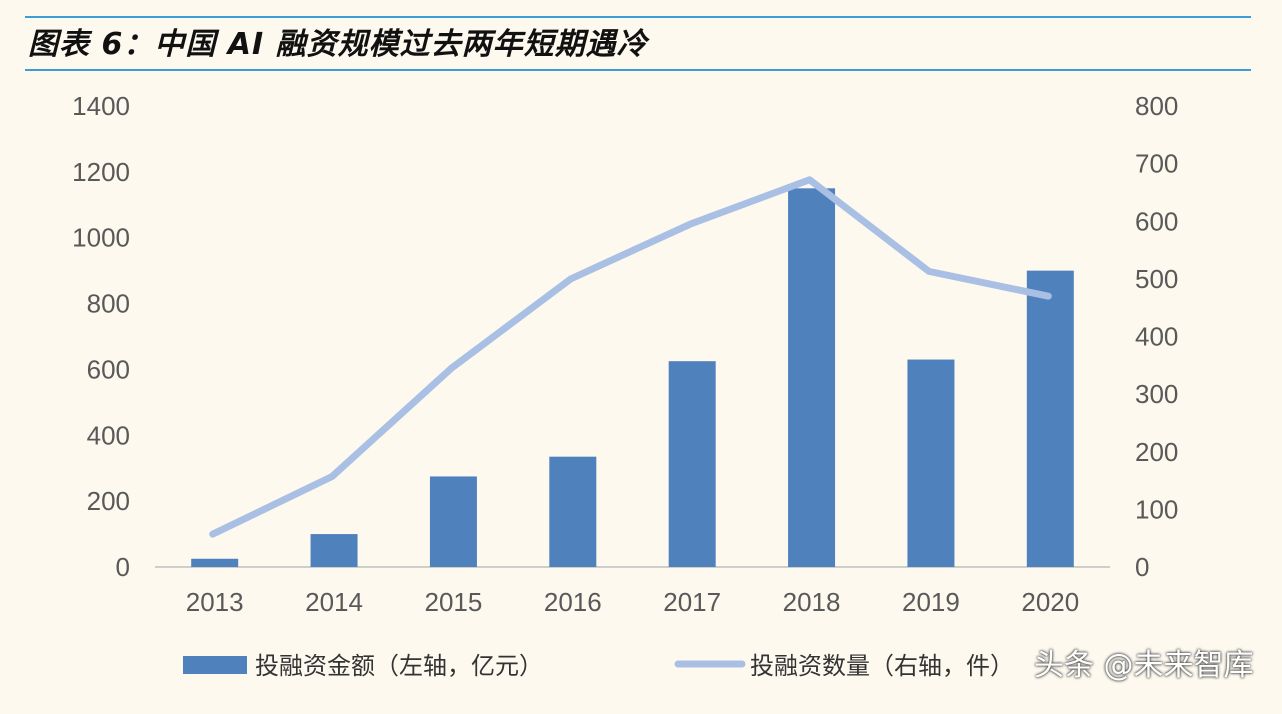 This screenshot has height=714, width=1282. I want to click on right-axis-tick-label: 0, so click(1142, 567).